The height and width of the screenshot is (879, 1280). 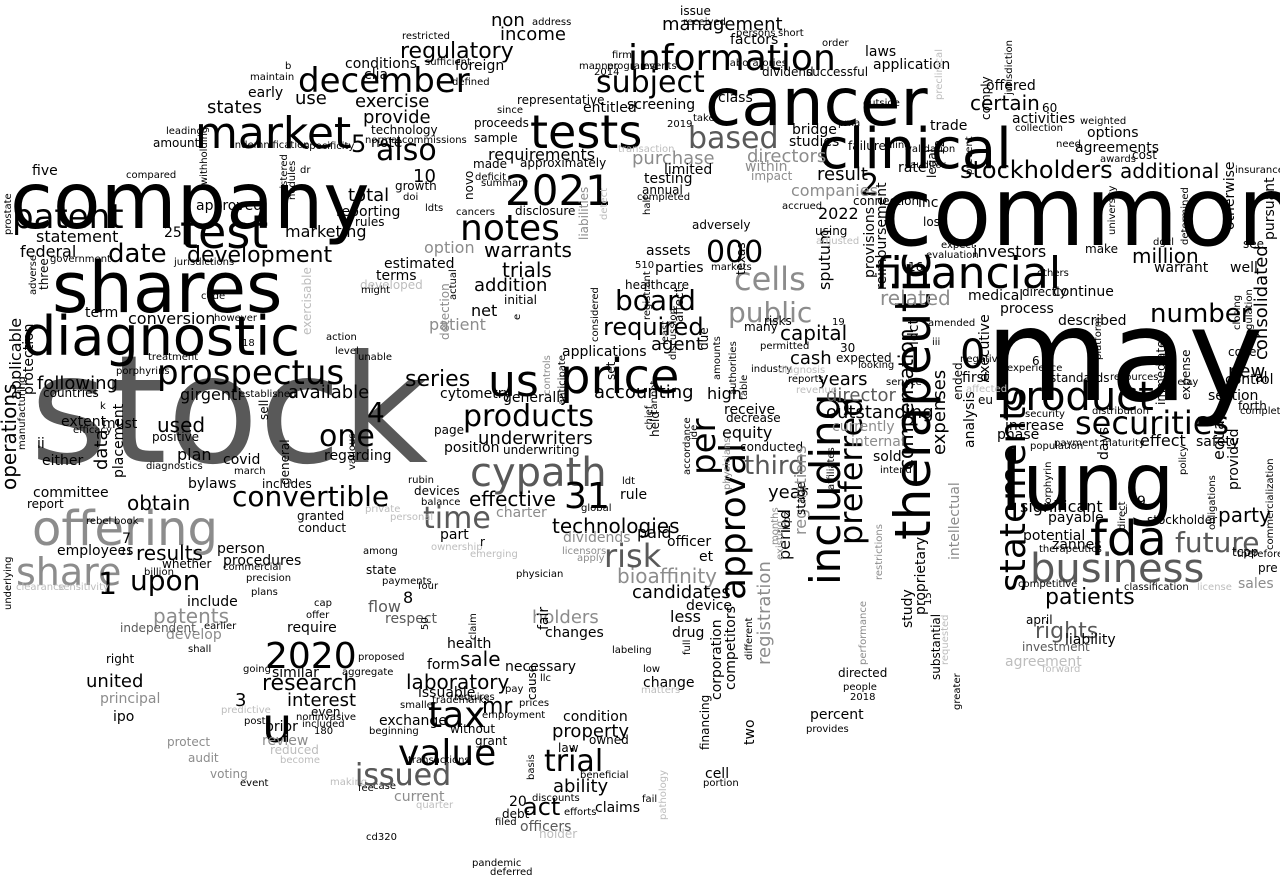 What do you see at coordinates (896, 470) in the screenshot?
I see `word-intend: intend` at bounding box center [896, 470].